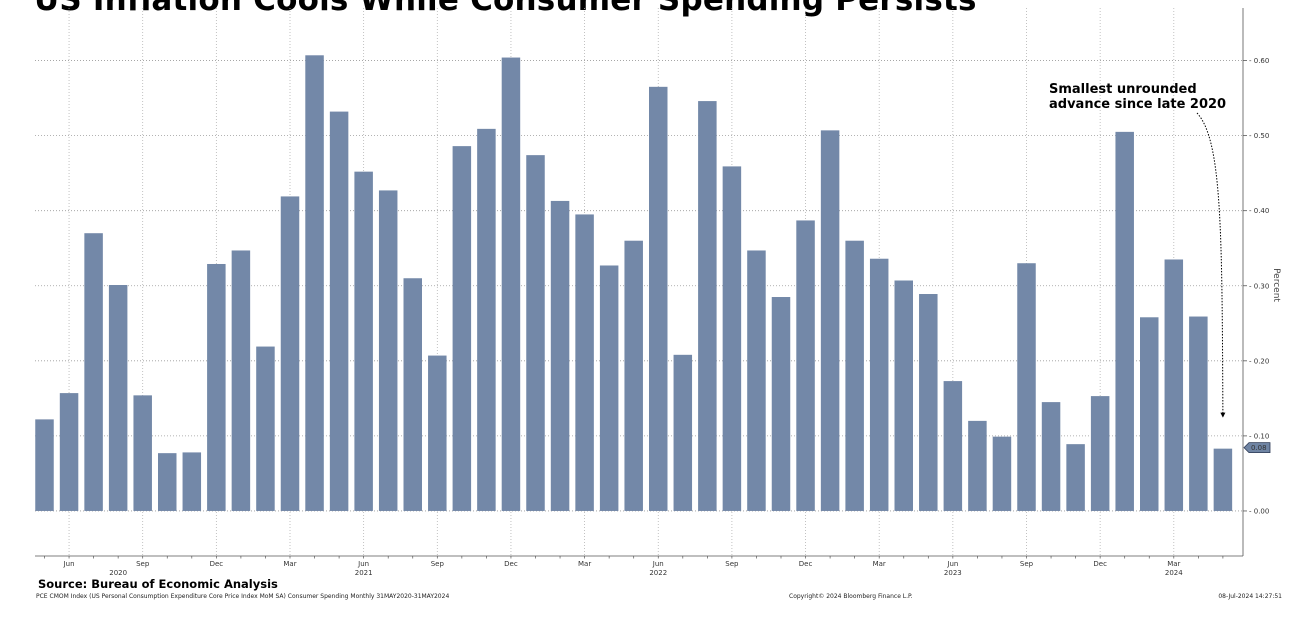  I want to click on bar-jan-2024, so click(1124, 321).